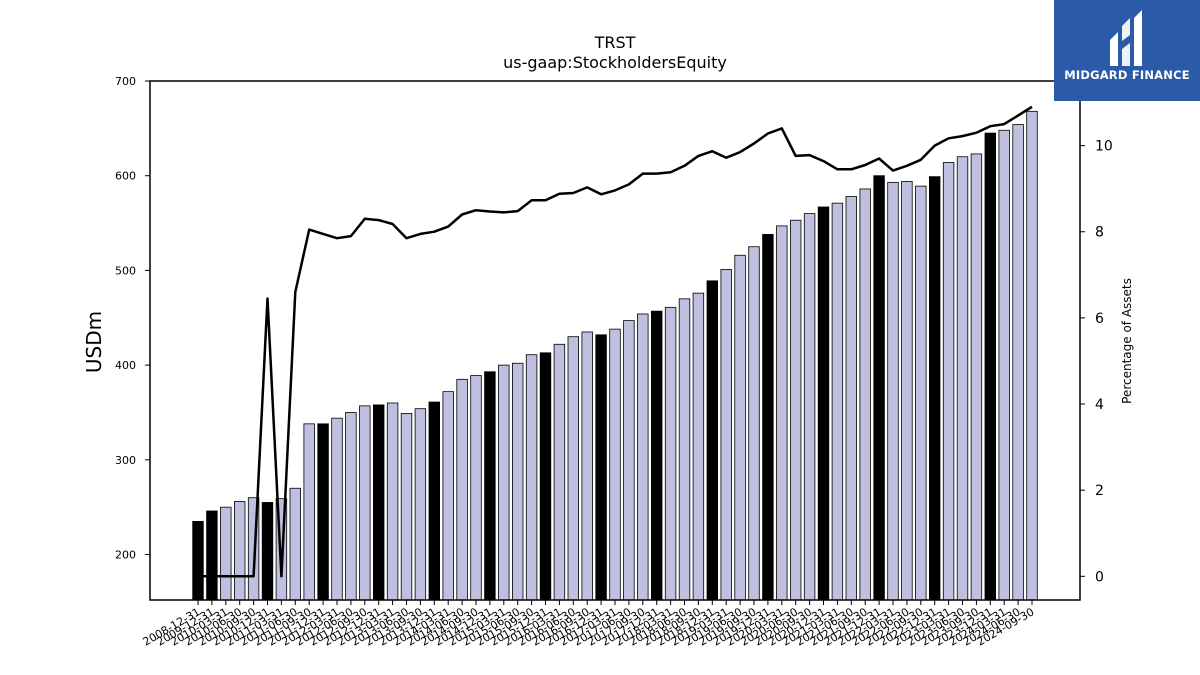  Describe the element at coordinates (125, 81) in the screenshot. I see `y-tick-label: 700` at that location.